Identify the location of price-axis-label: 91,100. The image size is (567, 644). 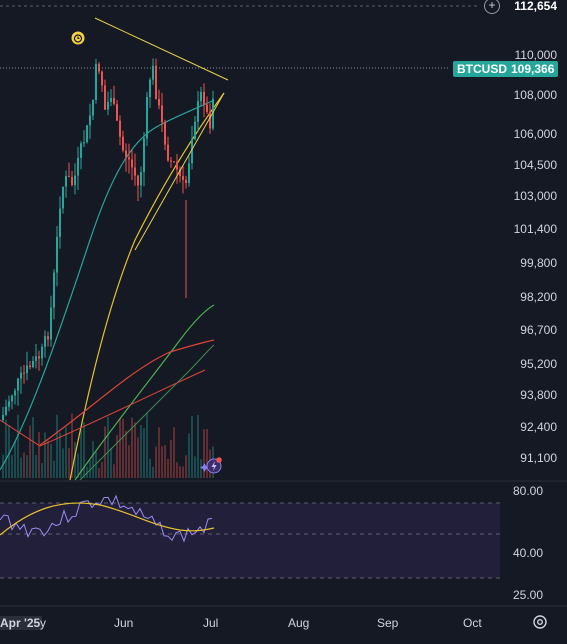
(538, 458).